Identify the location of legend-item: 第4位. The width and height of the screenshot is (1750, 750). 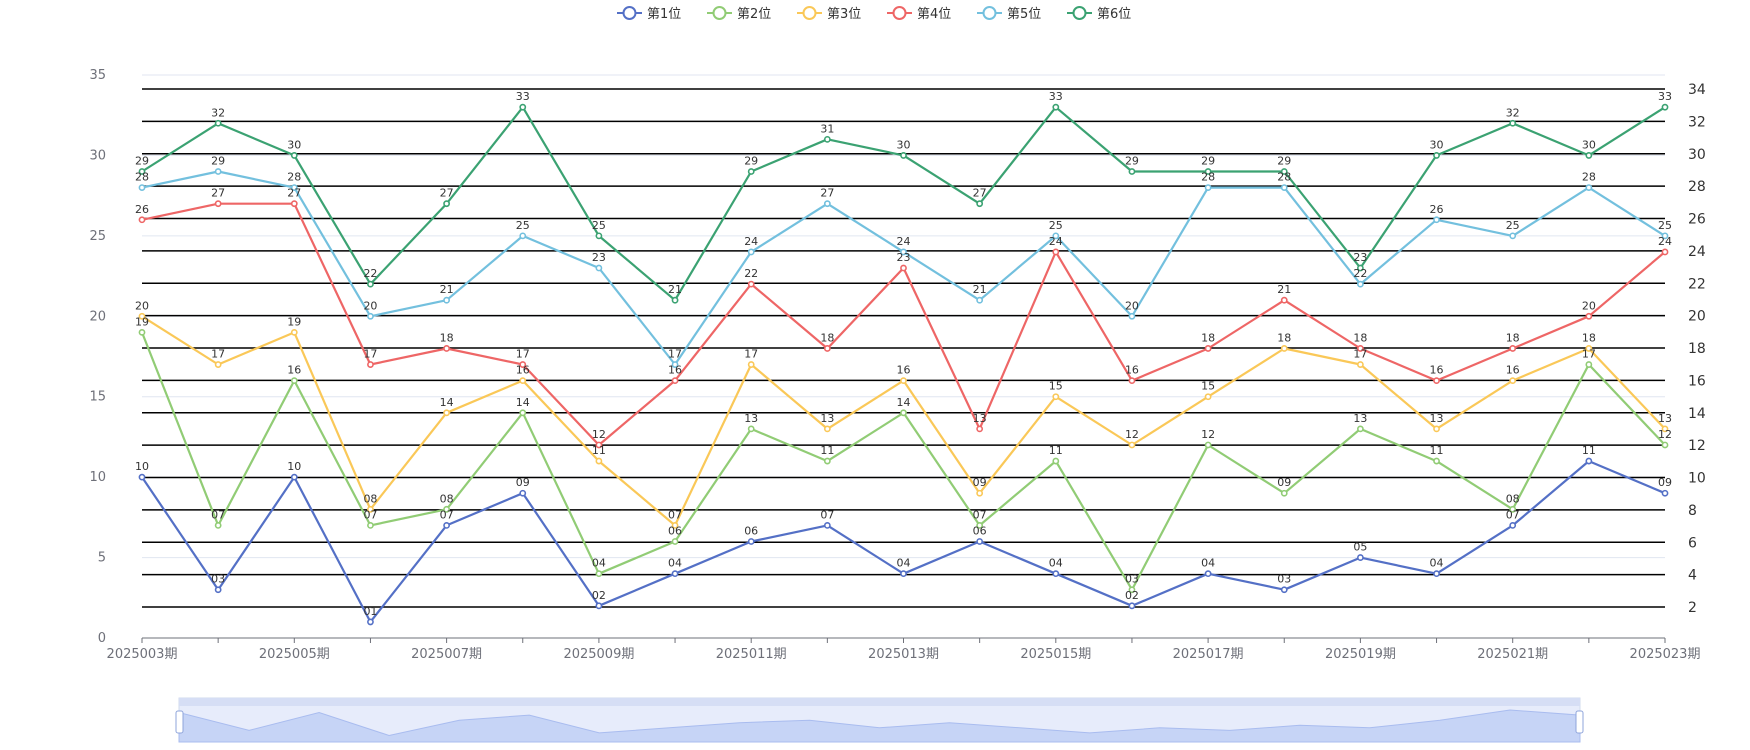
(919, 14).